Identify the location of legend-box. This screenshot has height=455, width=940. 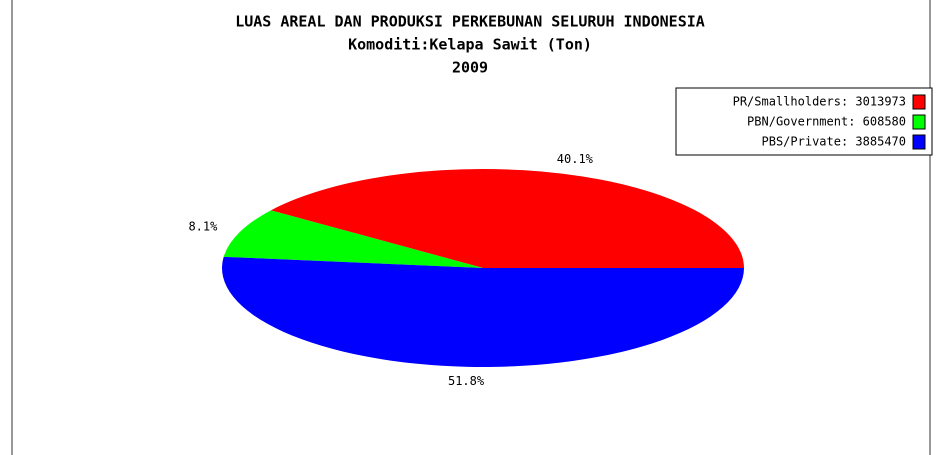
(804, 121).